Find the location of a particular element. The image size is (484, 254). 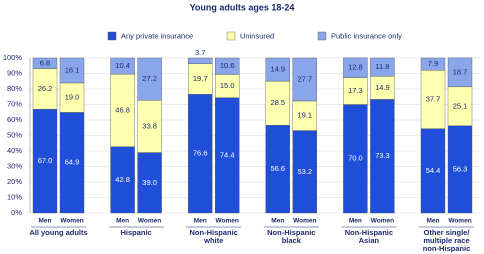

y-tick-label: 0% is located at coordinates (16, 212).